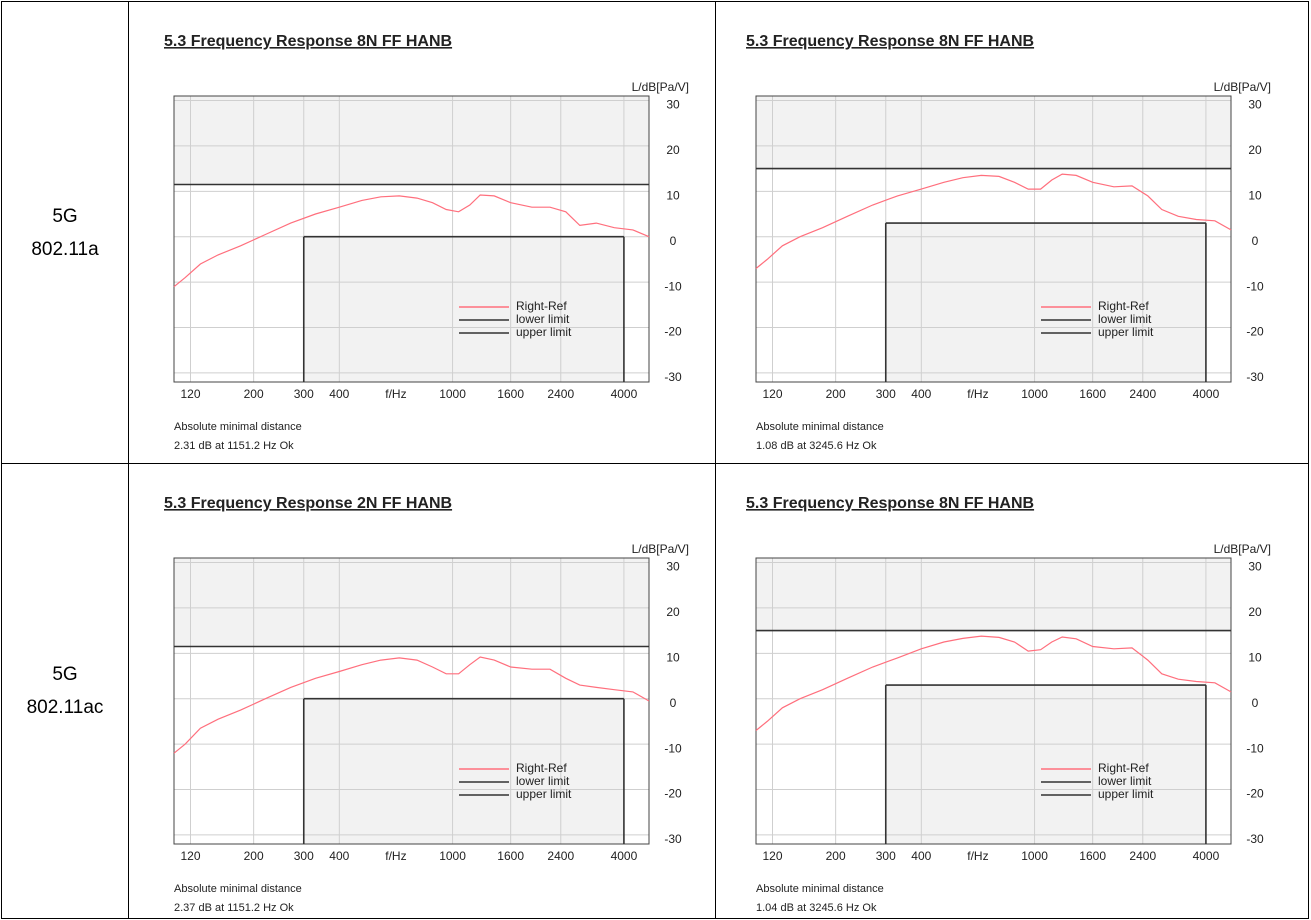 The height and width of the screenshot is (920, 1311). What do you see at coordinates (65, 707) in the screenshot?
I see `row-label: 802.11ac` at bounding box center [65, 707].